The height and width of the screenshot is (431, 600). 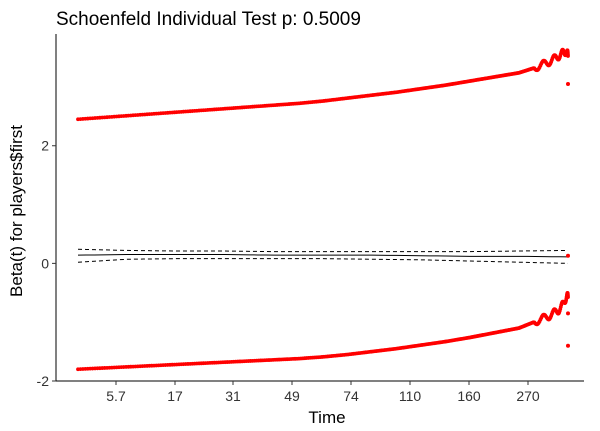 What do you see at coordinates (469, 396) in the screenshot?
I see `x-tick-label: 160` at bounding box center [469, 396].